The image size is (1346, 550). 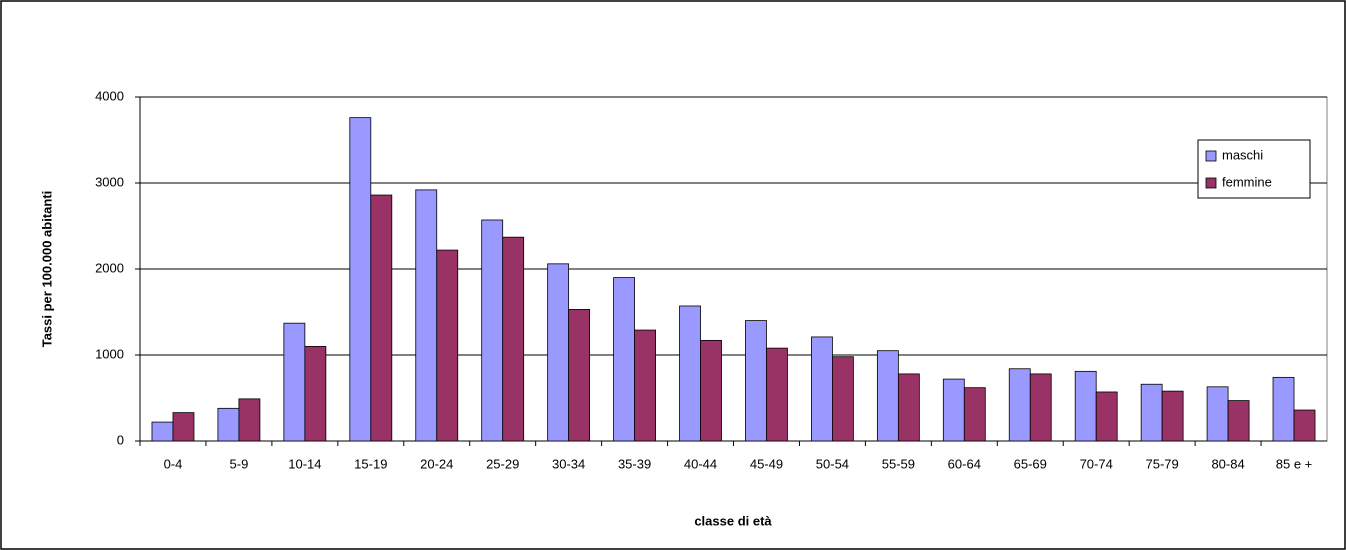 I want to click on x-tick-label: 70-74, so click(x=1096, y=463).